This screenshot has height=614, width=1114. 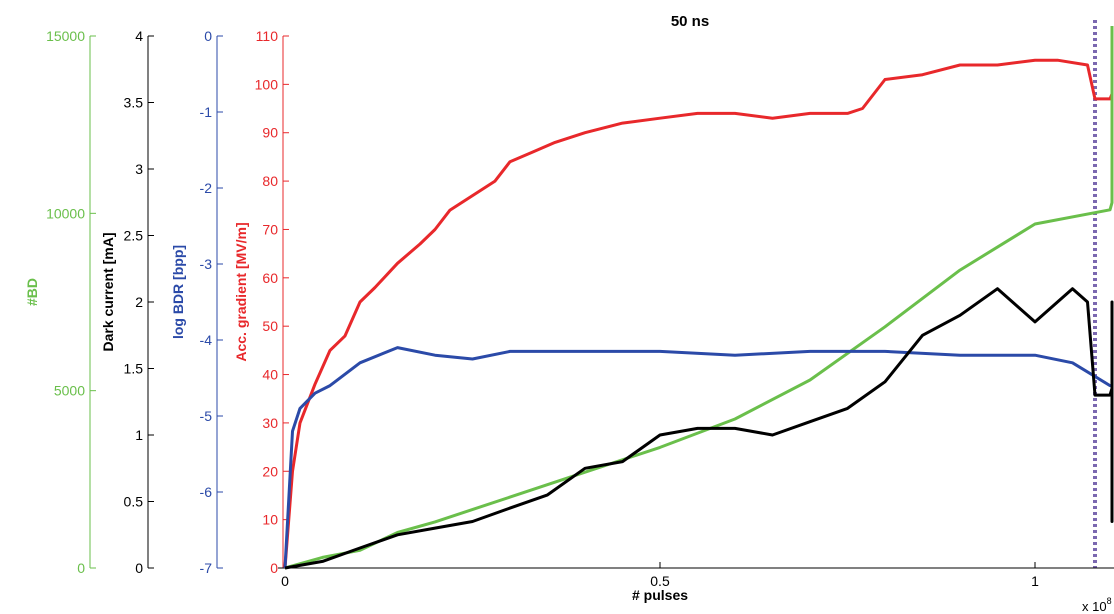 I want to click on y-axis-title-bdr: log BDR [bpp], so click(x=178, y=292).